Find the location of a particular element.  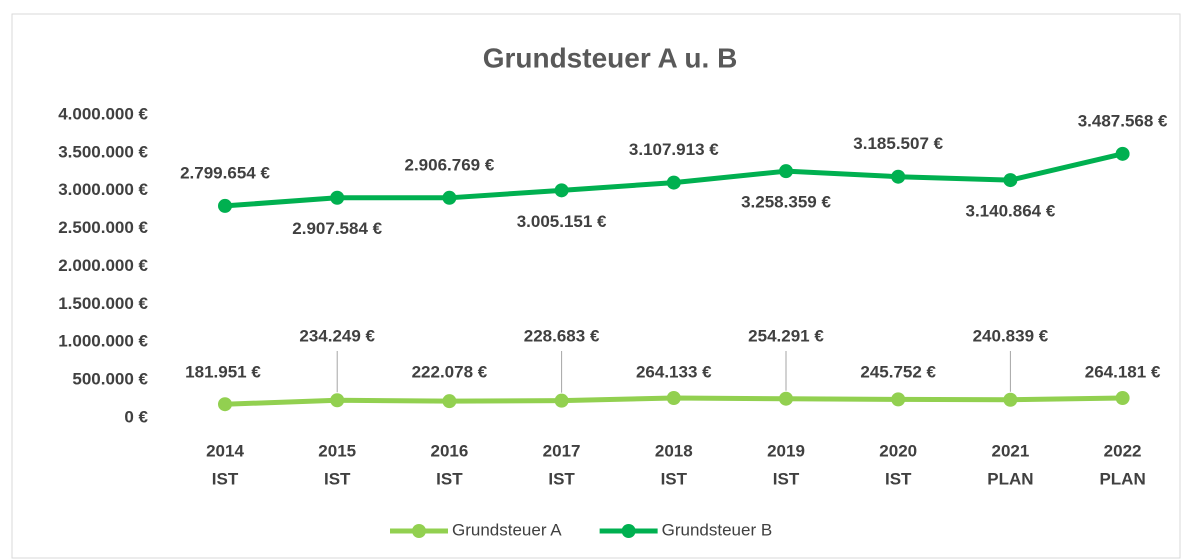

y-tick-label: 4.000.000 € is located at coordinates (103, 113).